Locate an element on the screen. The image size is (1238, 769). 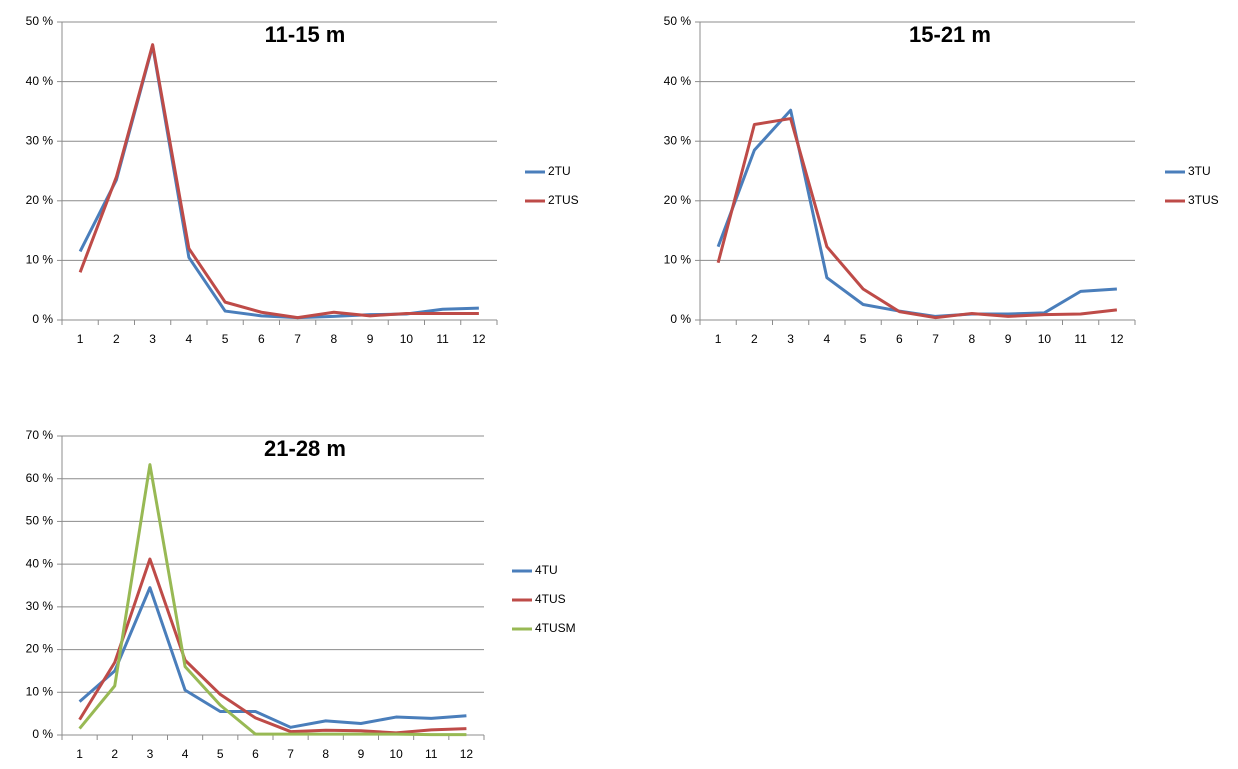
legend-label: 4TUSM is located at coordinates (555, 628).